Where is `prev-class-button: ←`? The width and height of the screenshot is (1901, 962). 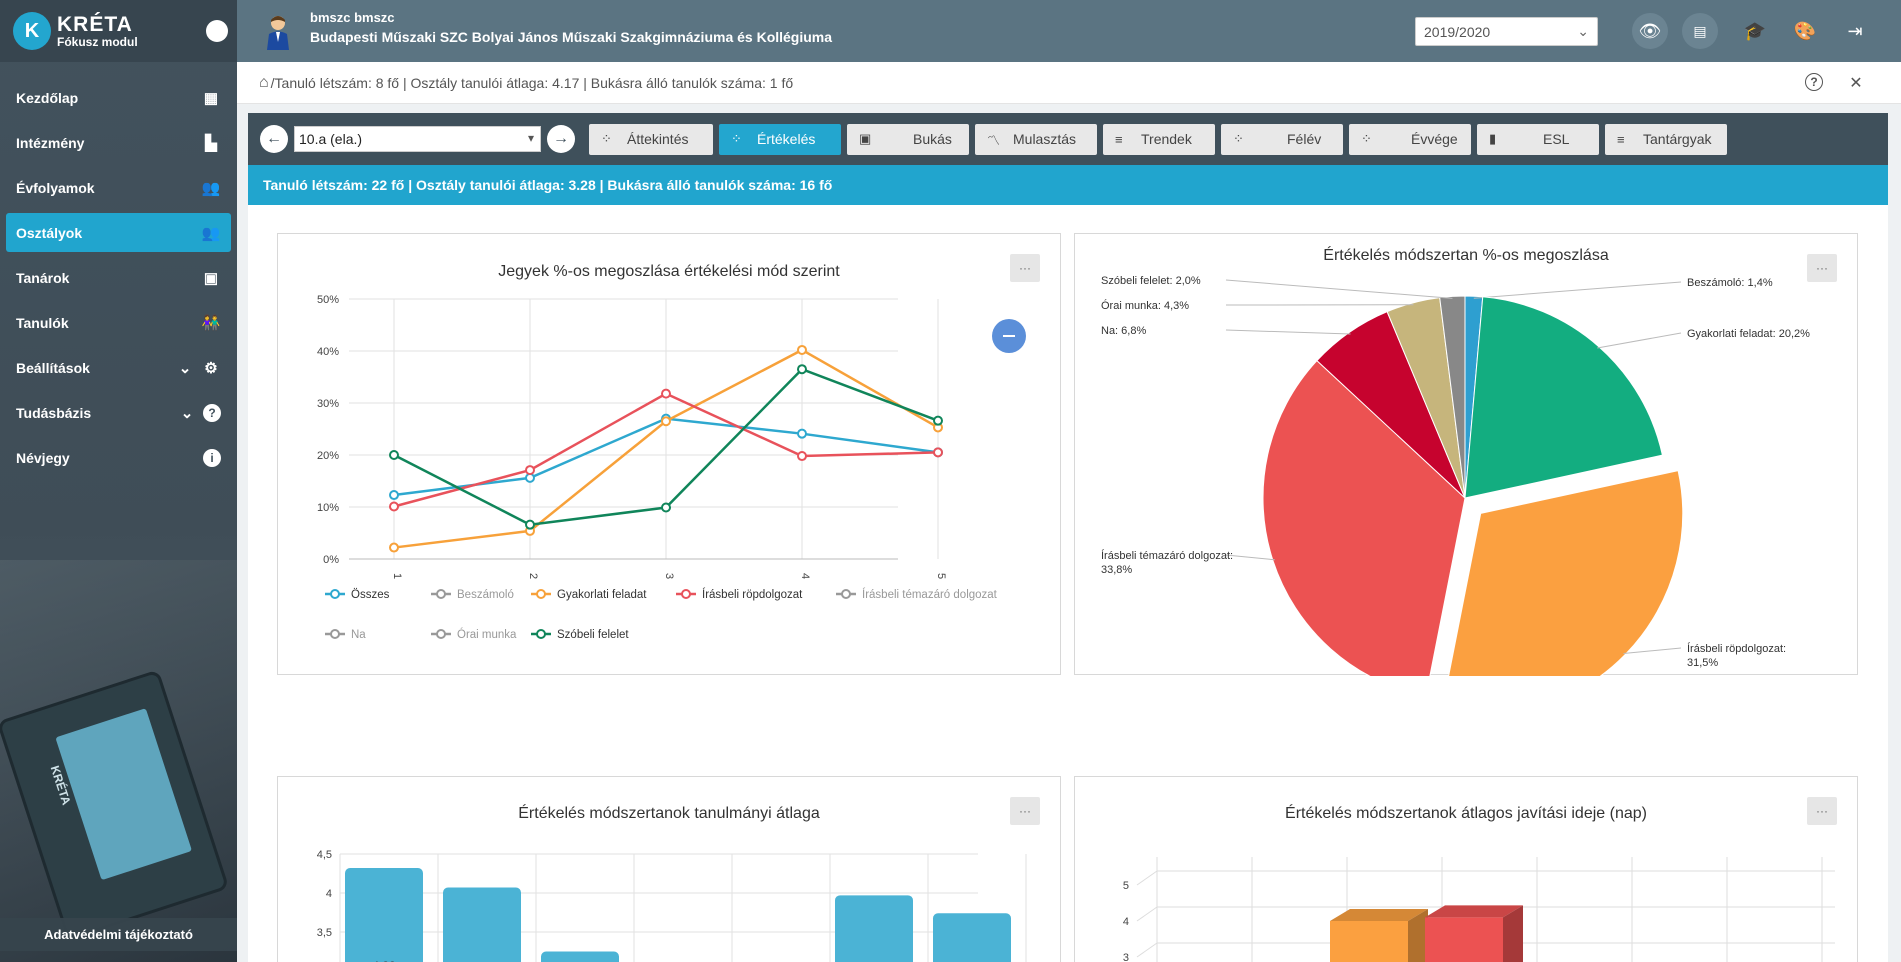
prev-class-button: ← is located at coordinates (274, 139).